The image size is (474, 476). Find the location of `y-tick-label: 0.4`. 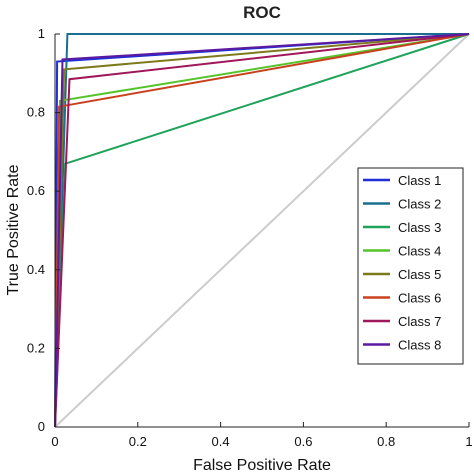

y-tick-label: 0.4 is located at coordinates (36, 269).